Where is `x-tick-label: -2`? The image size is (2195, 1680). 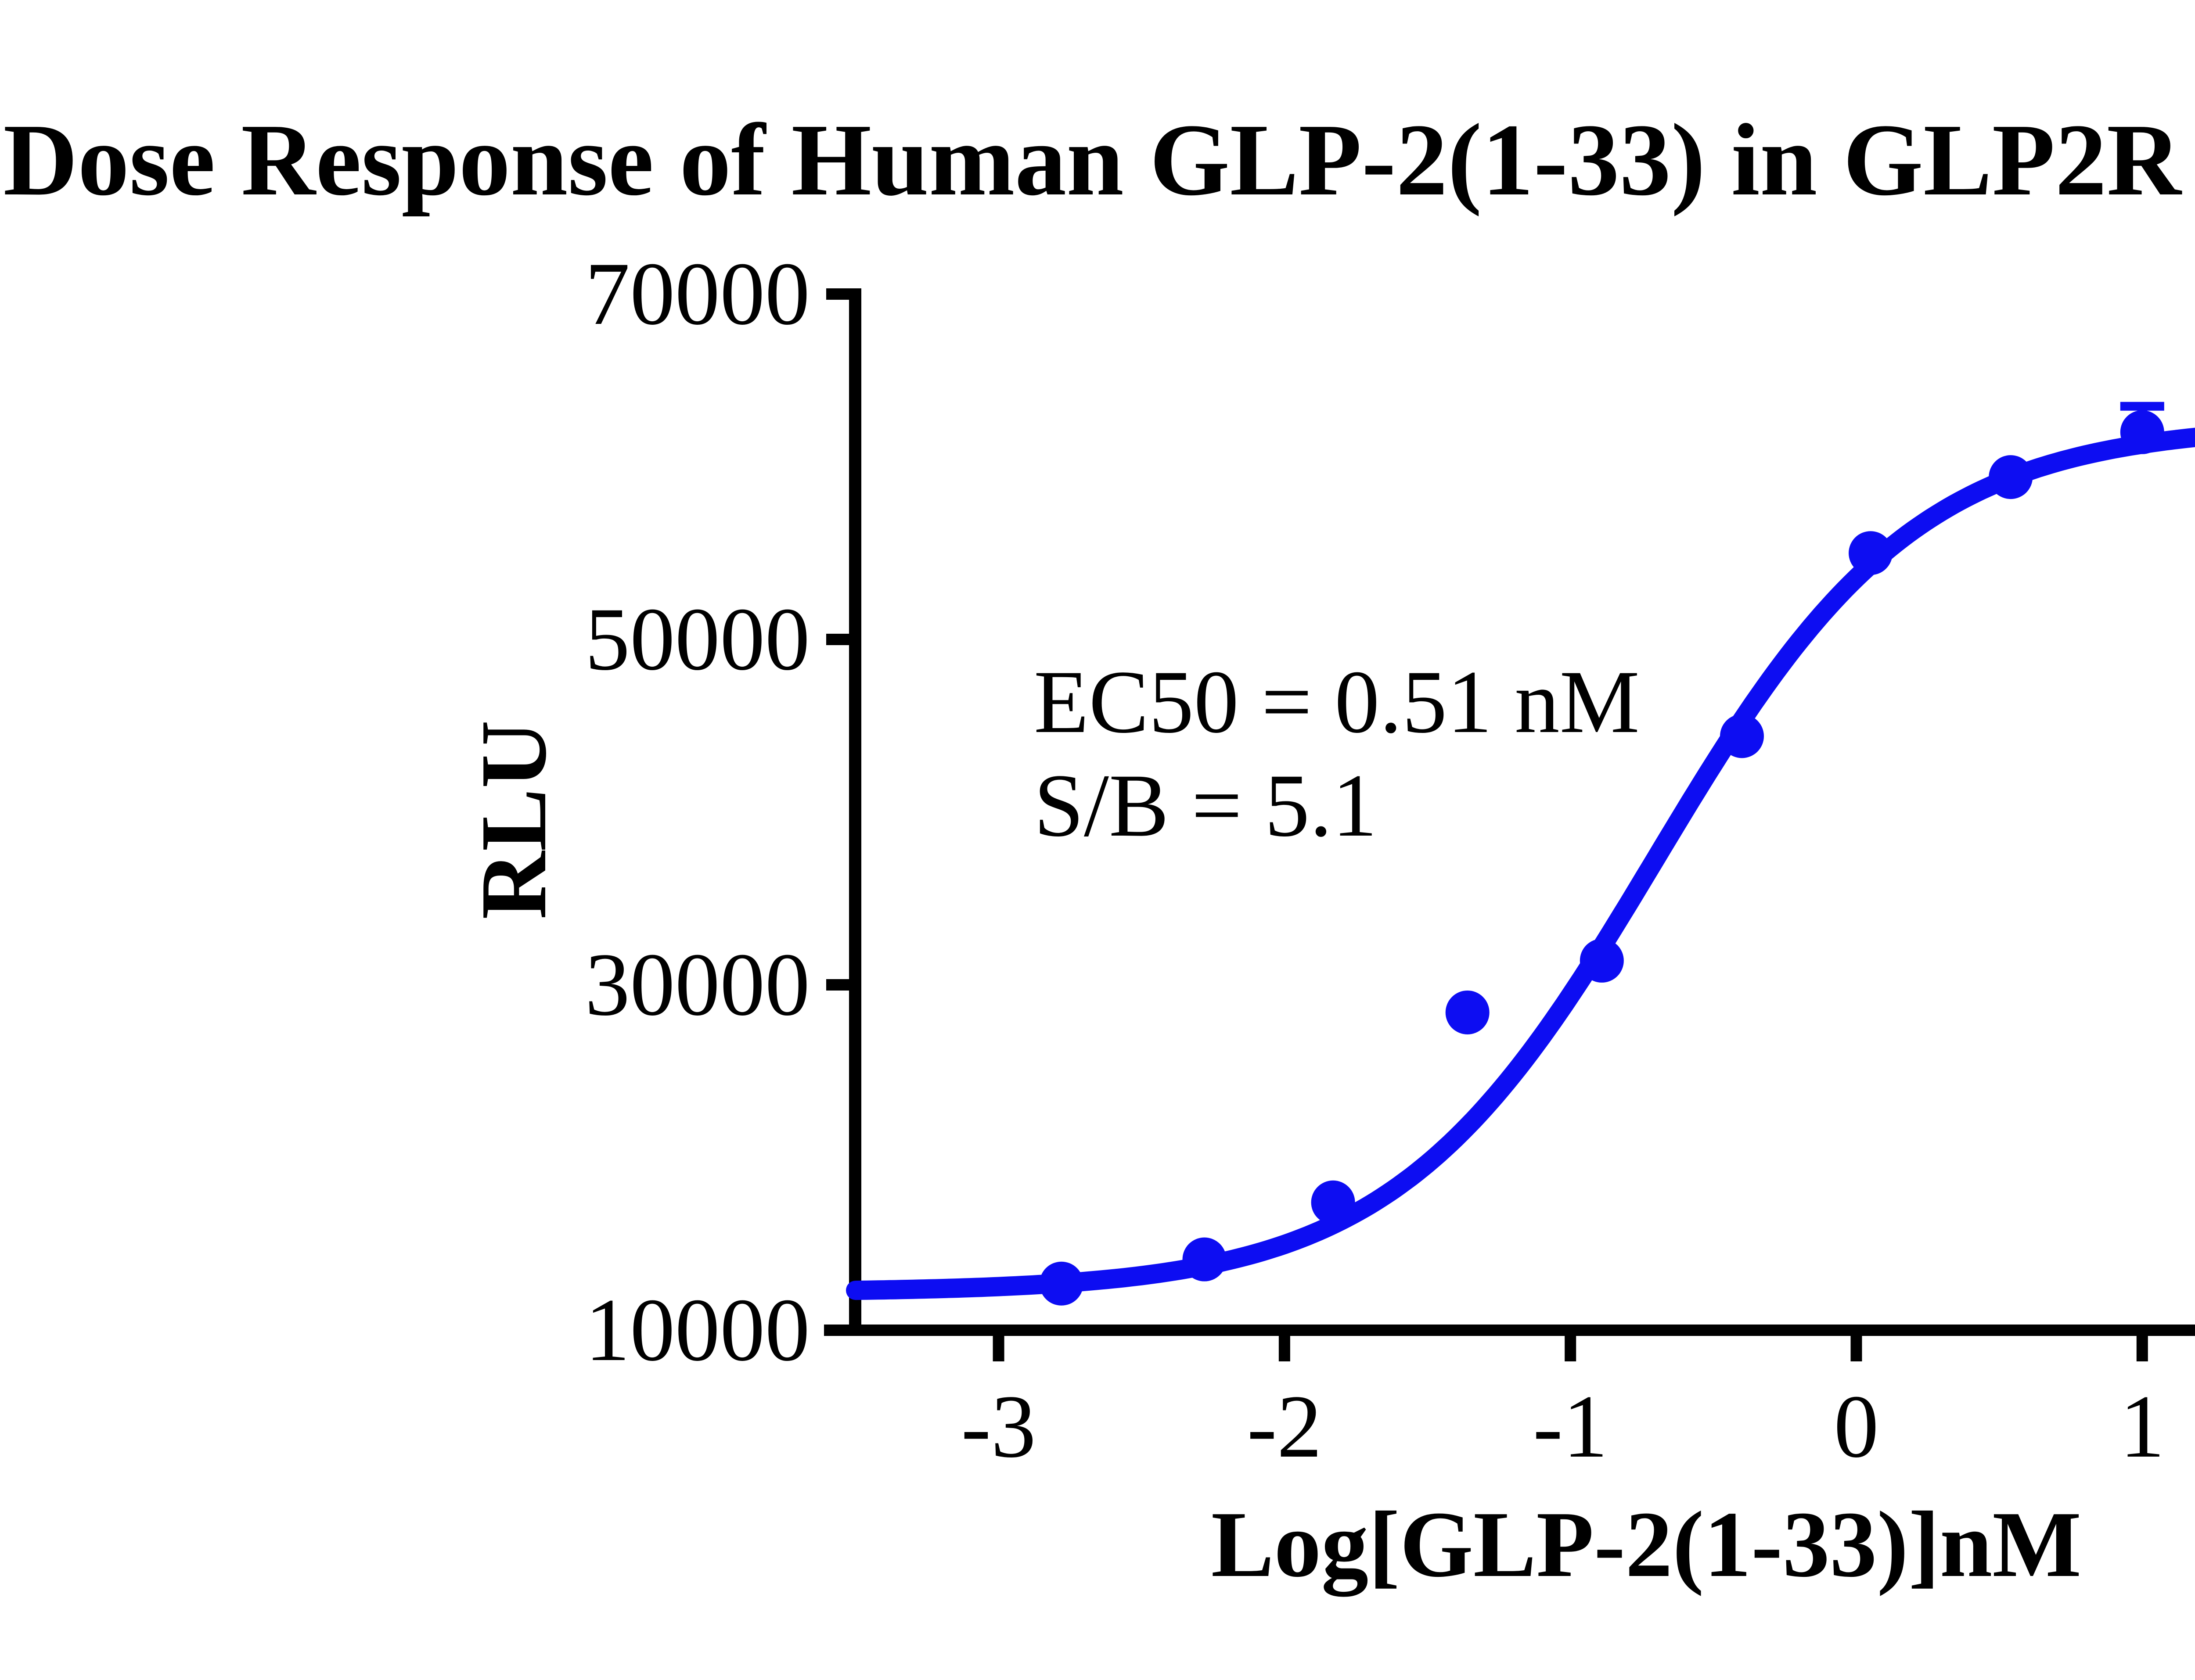
x-tick-label: -2 is located at coordinates (1284, 1426).